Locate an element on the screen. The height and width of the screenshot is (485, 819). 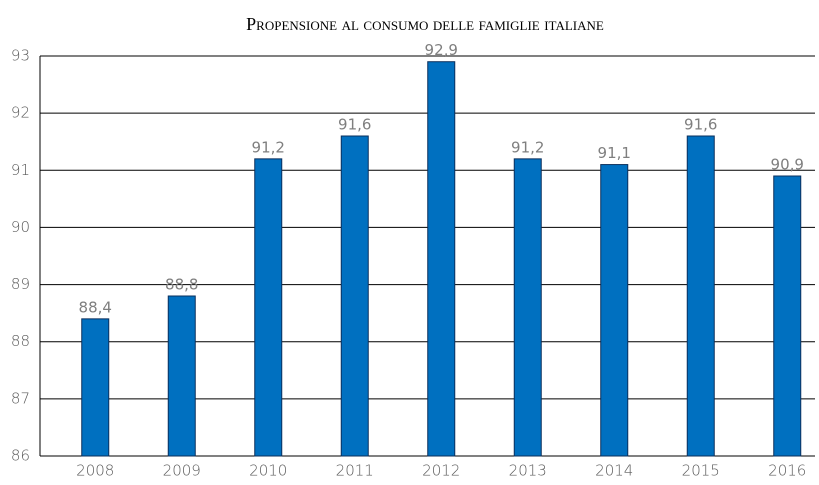
x-tick-label: 2014 is located at coordinates (614, 471).